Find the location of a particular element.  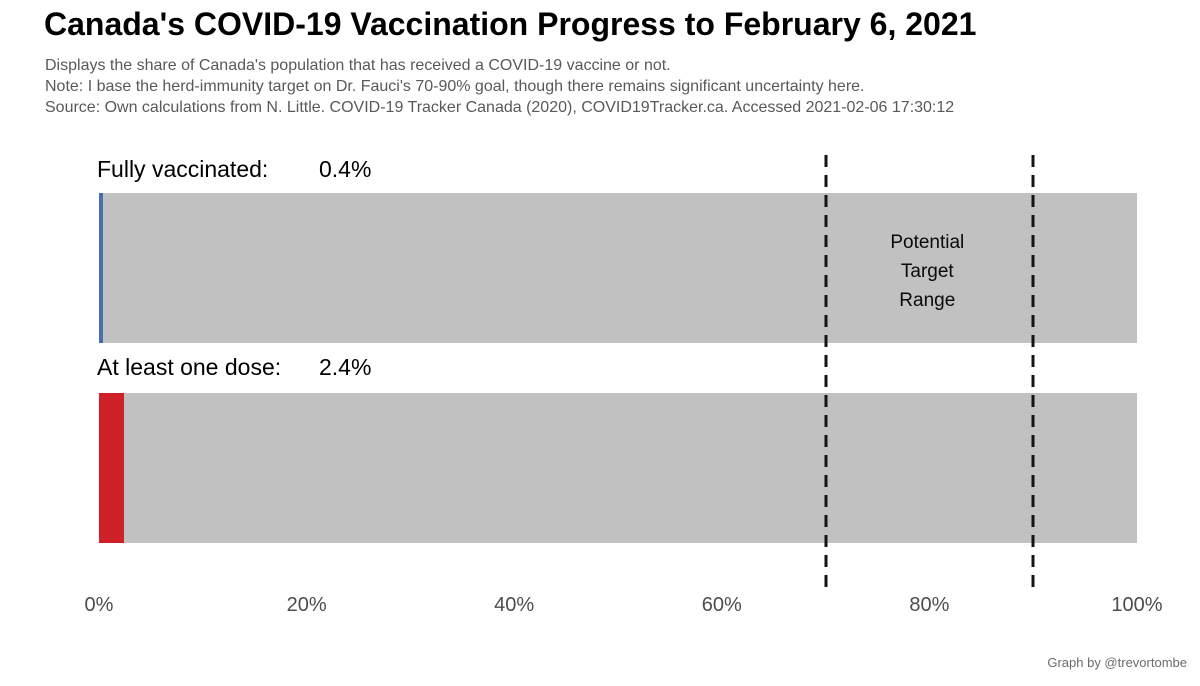

credit-text: Graph by @trevortombe is located at coordinates (1117, 662).